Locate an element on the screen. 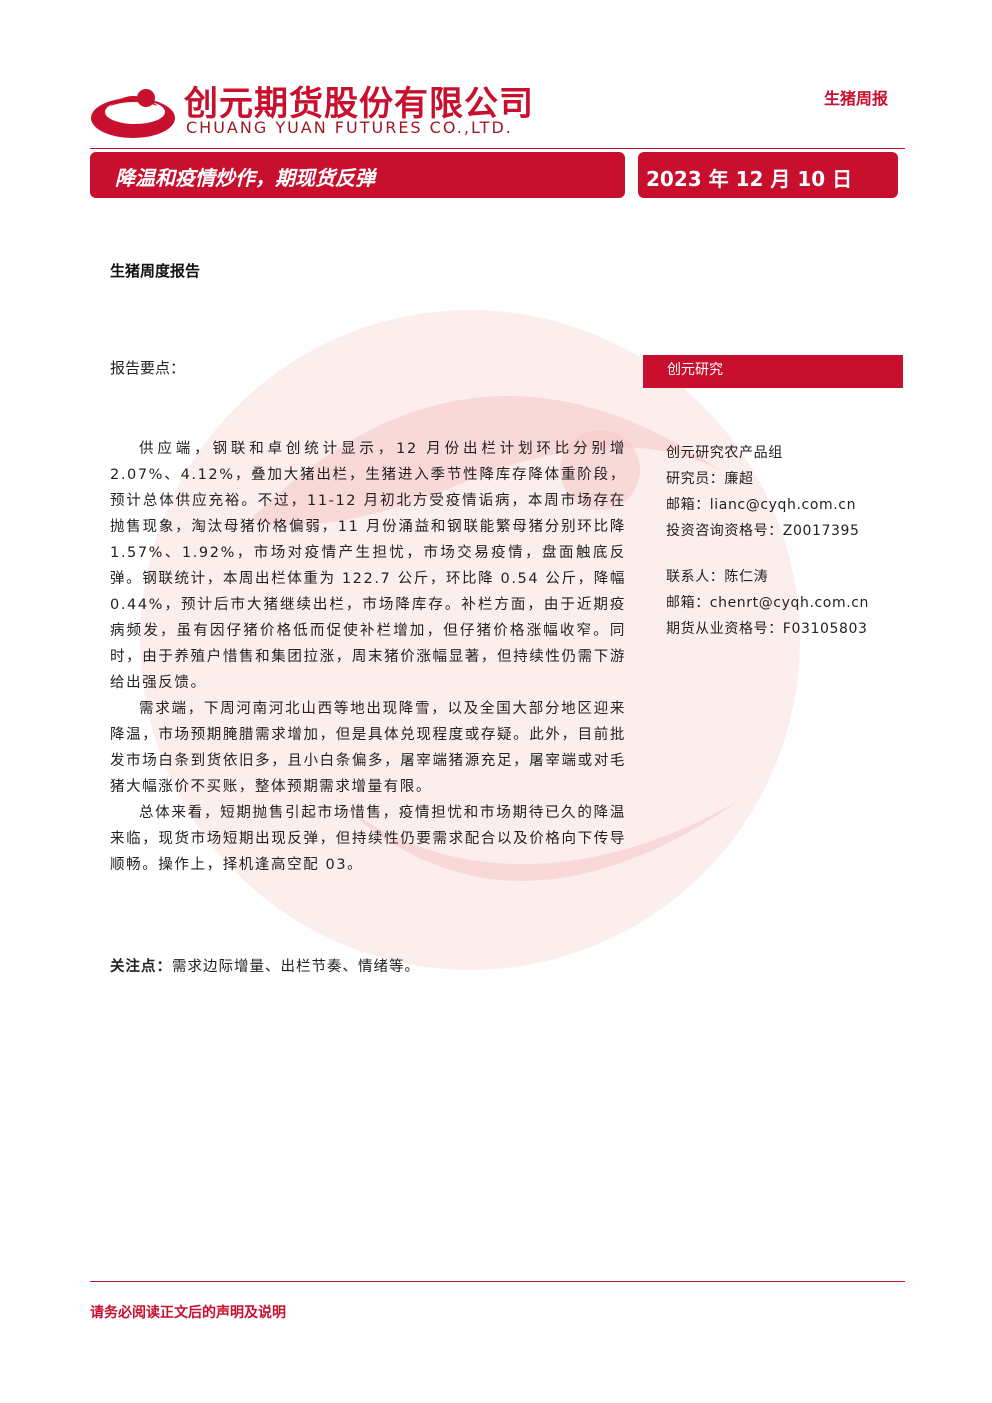 This screenshot has height=1403, width=992. key-points-label: 报告要点： is located at coordinates (148, 368).